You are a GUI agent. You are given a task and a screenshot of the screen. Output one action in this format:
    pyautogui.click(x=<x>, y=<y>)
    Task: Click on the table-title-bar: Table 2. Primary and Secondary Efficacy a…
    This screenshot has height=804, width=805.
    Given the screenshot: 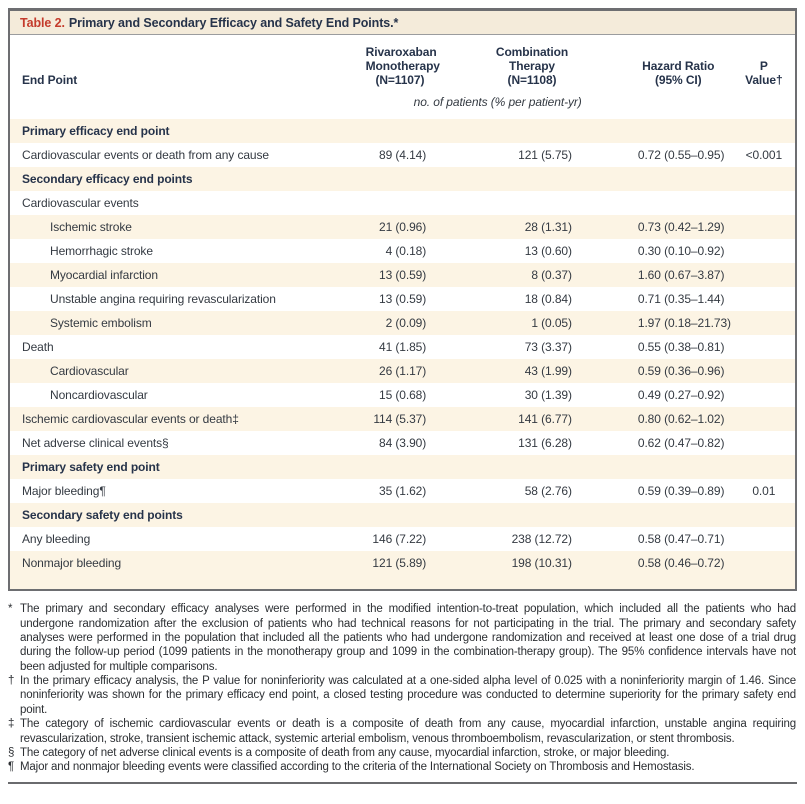 What is the action you would take?
    pyautogui.click(x=402, y=23)
    